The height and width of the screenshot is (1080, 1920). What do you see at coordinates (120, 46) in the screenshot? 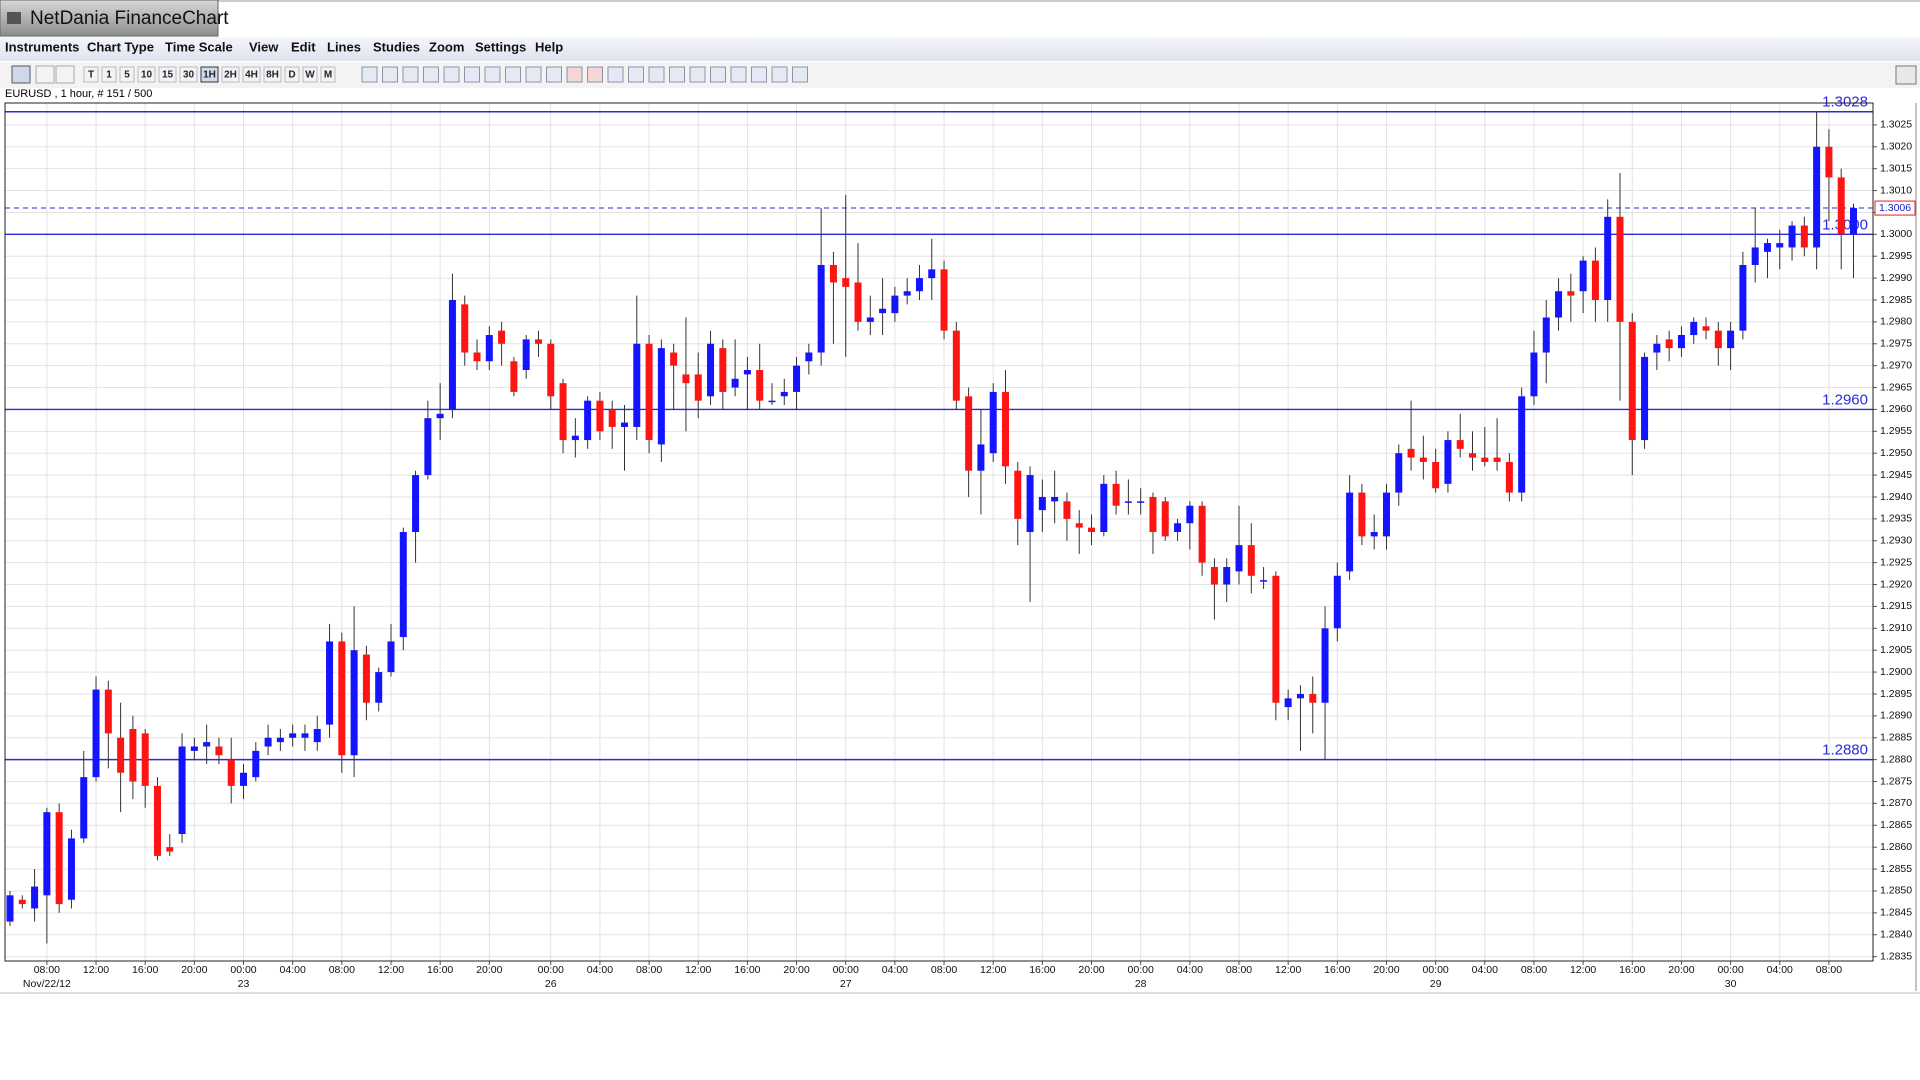
I see `menu-item: Chart Type` at bounding box center [120, 46].